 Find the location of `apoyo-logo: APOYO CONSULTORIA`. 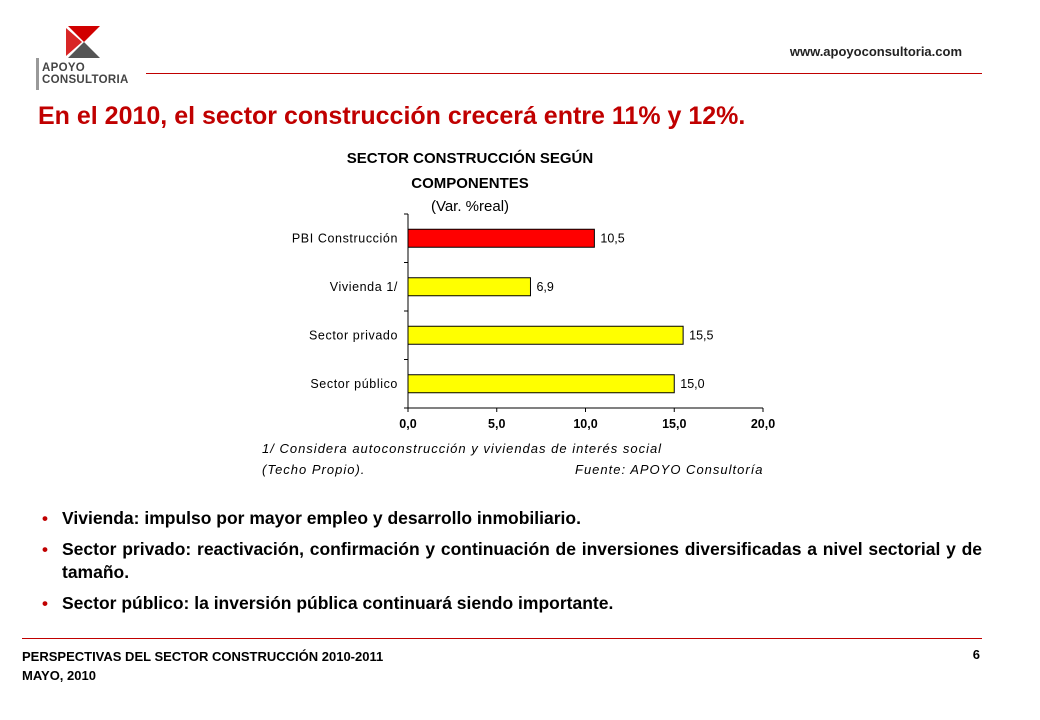

apoyo-logo: APOYO CONSULTORIA is located at coordinates (91, 57).